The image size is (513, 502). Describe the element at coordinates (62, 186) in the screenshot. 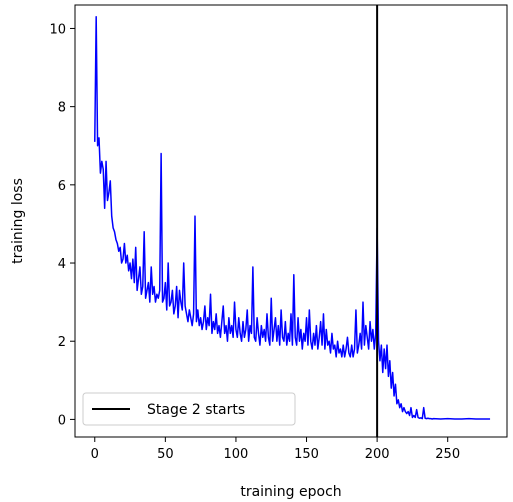

I see `y-tick-label: 6` at that location.